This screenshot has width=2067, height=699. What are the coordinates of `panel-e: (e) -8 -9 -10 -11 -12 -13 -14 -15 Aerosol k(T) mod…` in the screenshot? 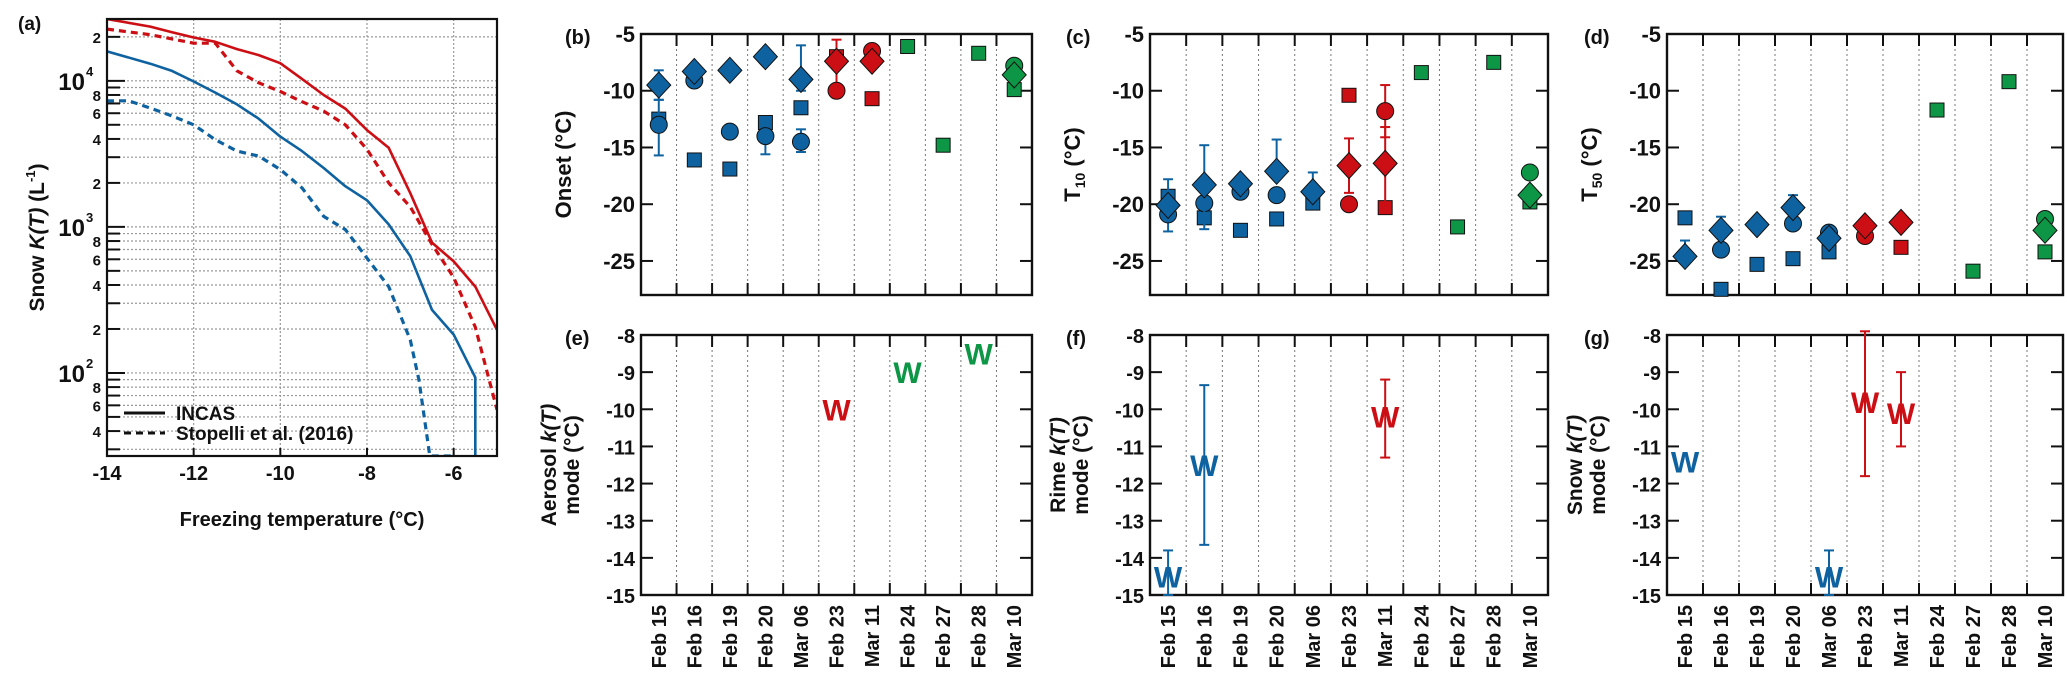 It's located at (786, 497).